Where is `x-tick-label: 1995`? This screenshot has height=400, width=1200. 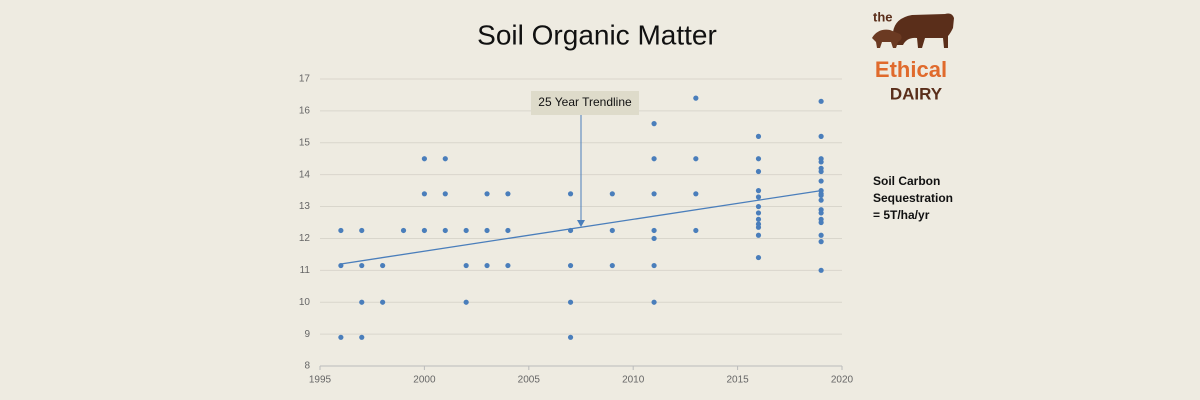 x-tick-label: 1995 is located at coordinates (320, 380).